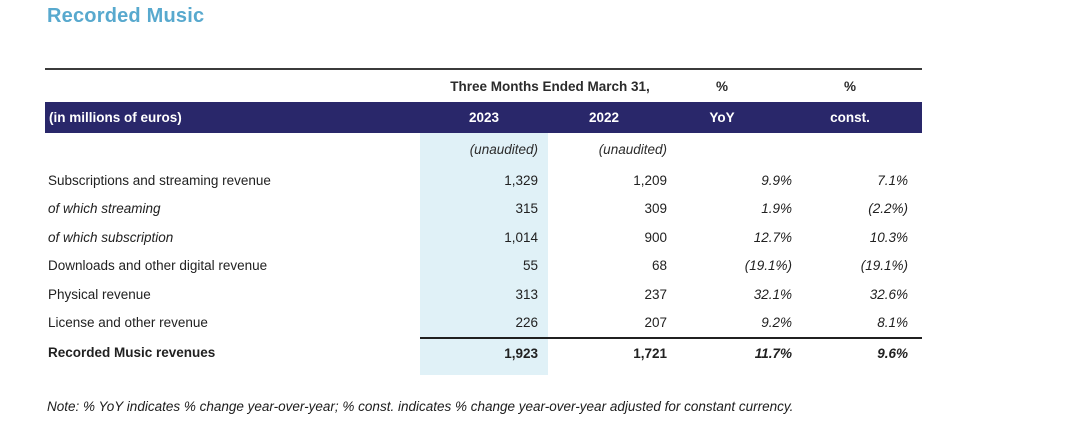 This screenshot has width=1080, height=446. What do you see at coordinates (892, 180) in the screenshot?
I see `row-value-const: 7.1%` at bounding box center [892, 180].